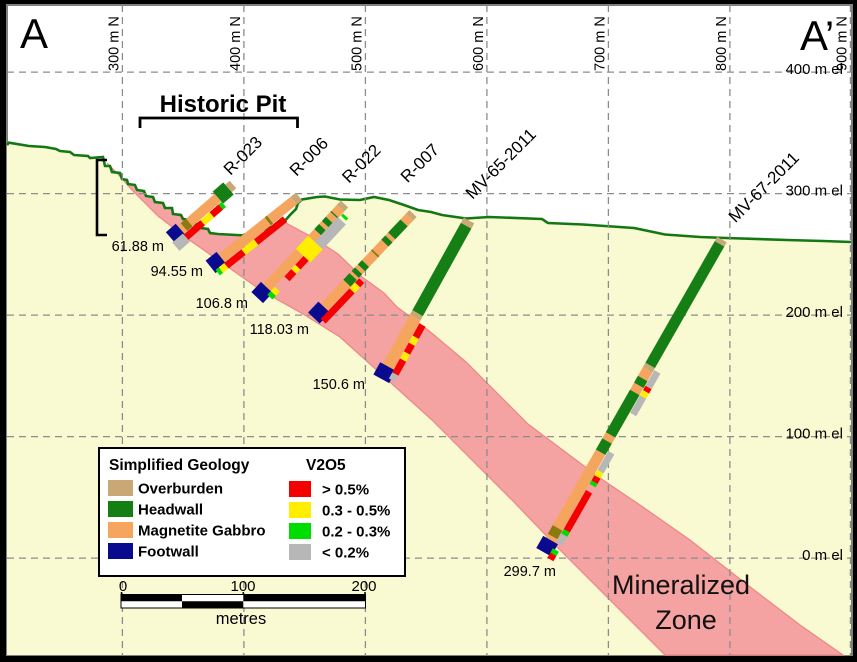 This screenshot has height=662, width=857. I want to click on svg-text: metres, so click(241, 619).